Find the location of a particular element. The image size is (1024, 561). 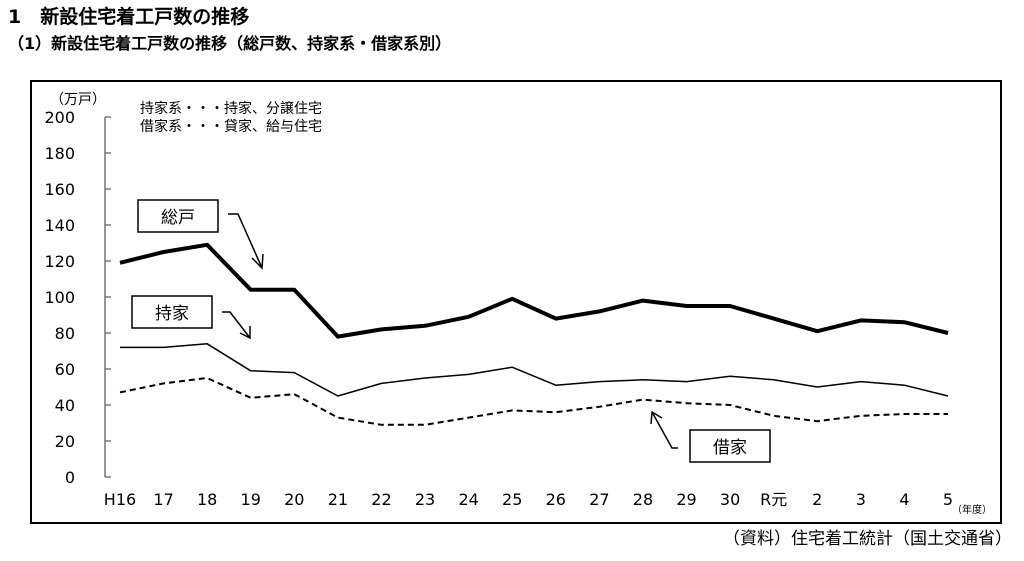

arrow-rental is located at coordinates (664, 429).